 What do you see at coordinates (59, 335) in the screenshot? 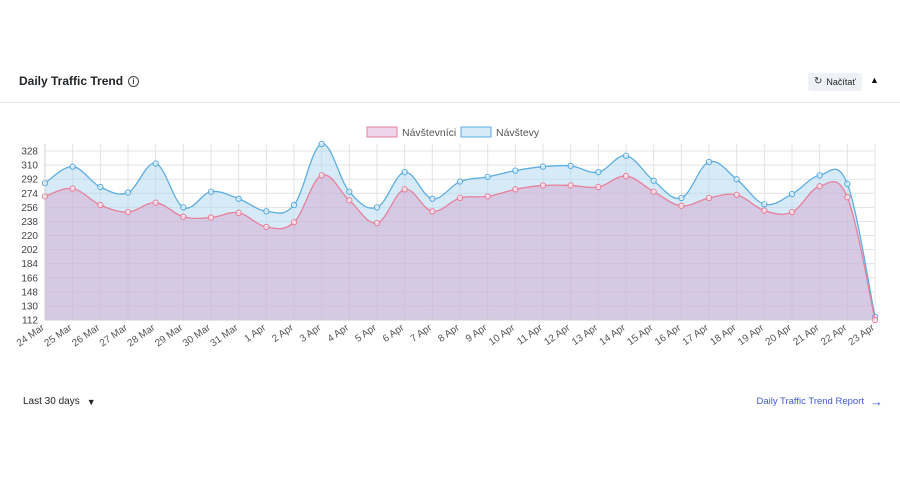
I see `x-tick-label: 25 Mar` at bounding box center [59, 335].